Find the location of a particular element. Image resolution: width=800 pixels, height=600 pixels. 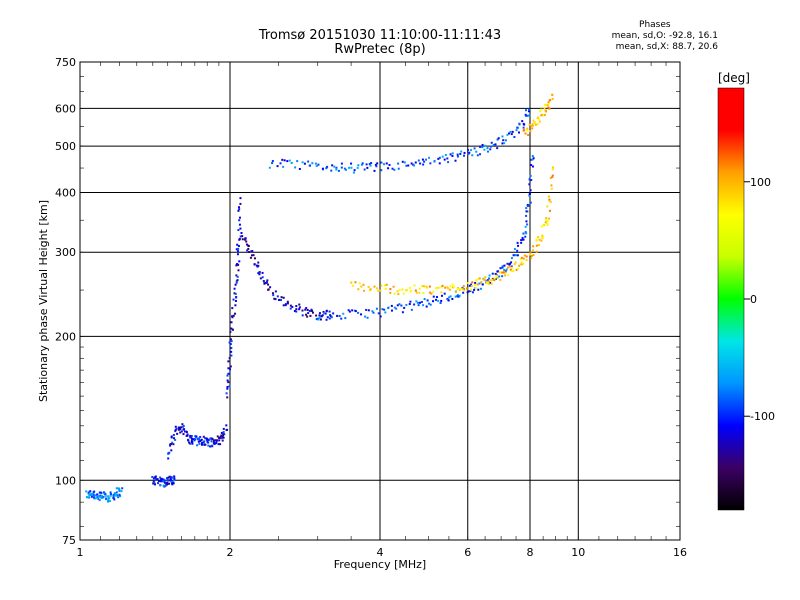

x-tick-label: 1 is located at coordinates (80, 552).